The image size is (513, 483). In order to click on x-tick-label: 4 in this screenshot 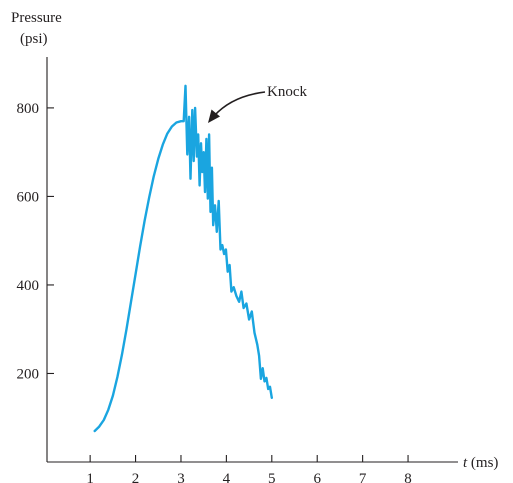, I will do `click(227, 477)`.